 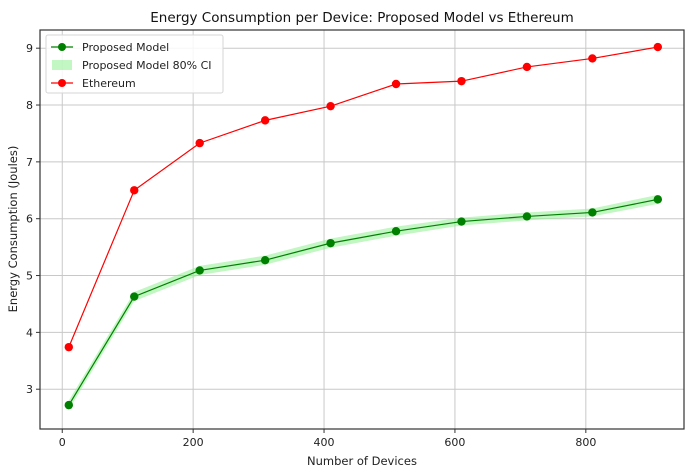 What do you see at coordinates (62, 442) in the screenshot?
I see `x-tick-label: 0` at bounding box center [62, 442].